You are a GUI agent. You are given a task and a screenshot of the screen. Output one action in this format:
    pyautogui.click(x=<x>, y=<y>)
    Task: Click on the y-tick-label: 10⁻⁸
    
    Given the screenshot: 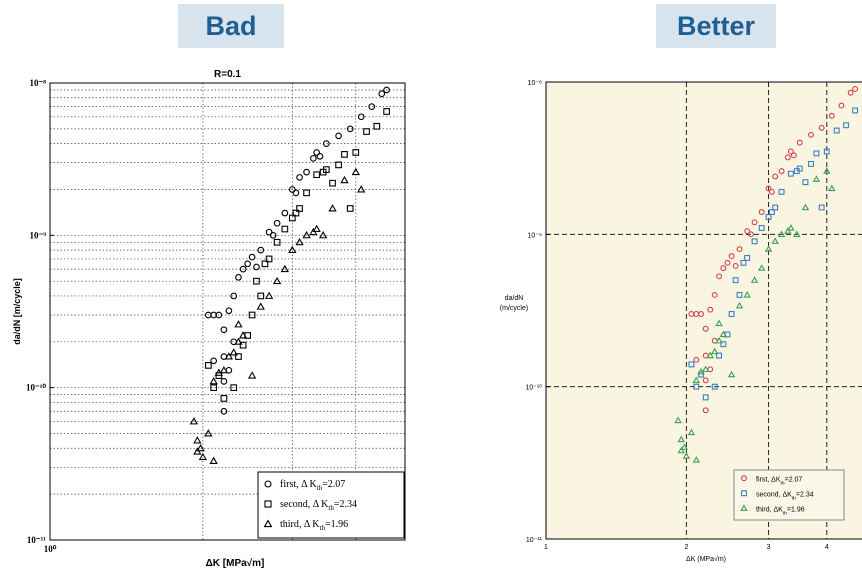 What is the action you would take?
    pyautogui.click(x=38, y=83)
    